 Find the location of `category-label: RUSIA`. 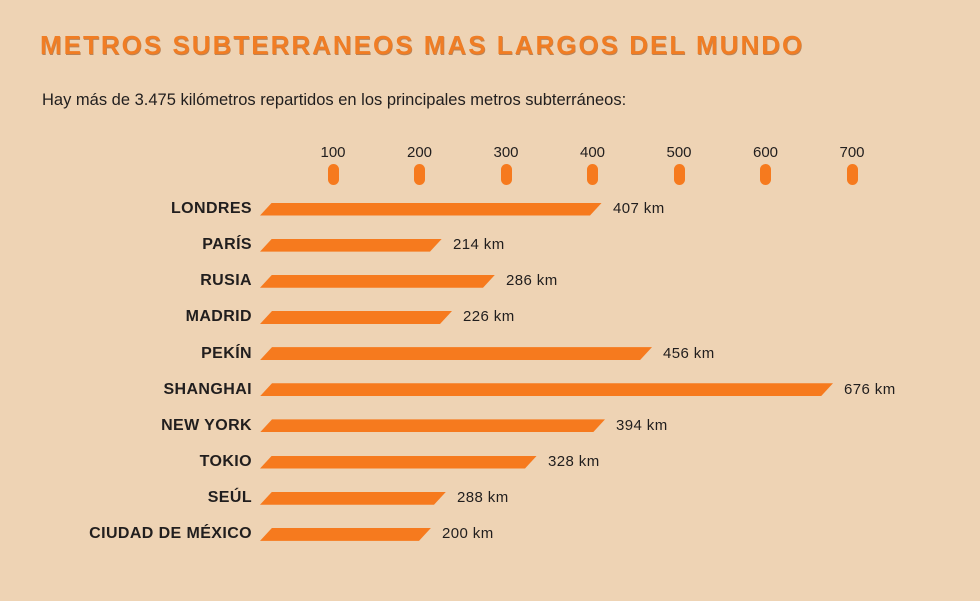

category-label: RUSIA is located at coordinates (226, 281).